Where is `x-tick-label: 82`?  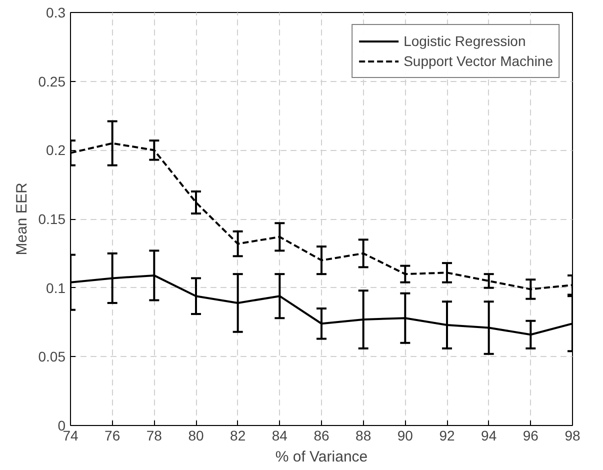
x-tick-label: 82 is located at coordinates (238, 436).